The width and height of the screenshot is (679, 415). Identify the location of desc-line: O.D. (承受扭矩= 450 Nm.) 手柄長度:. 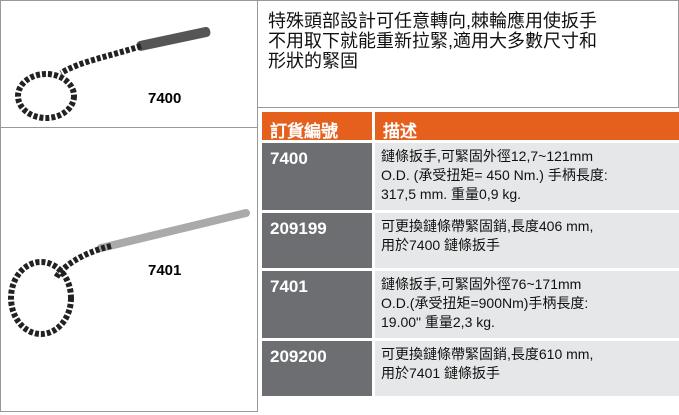
(494, 175).